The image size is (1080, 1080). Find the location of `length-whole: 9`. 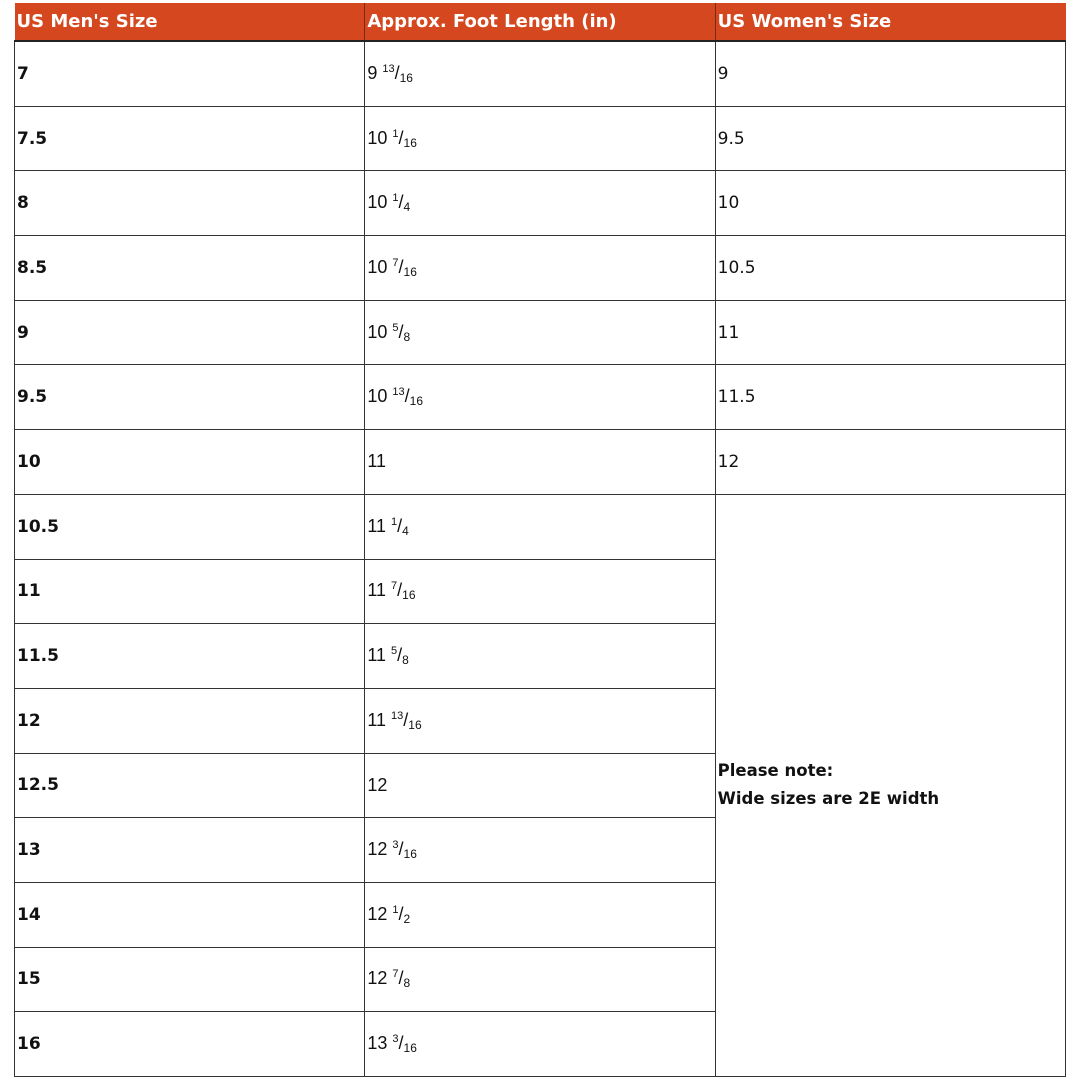

length-whole: 9 is located at coordinates (372, 72).